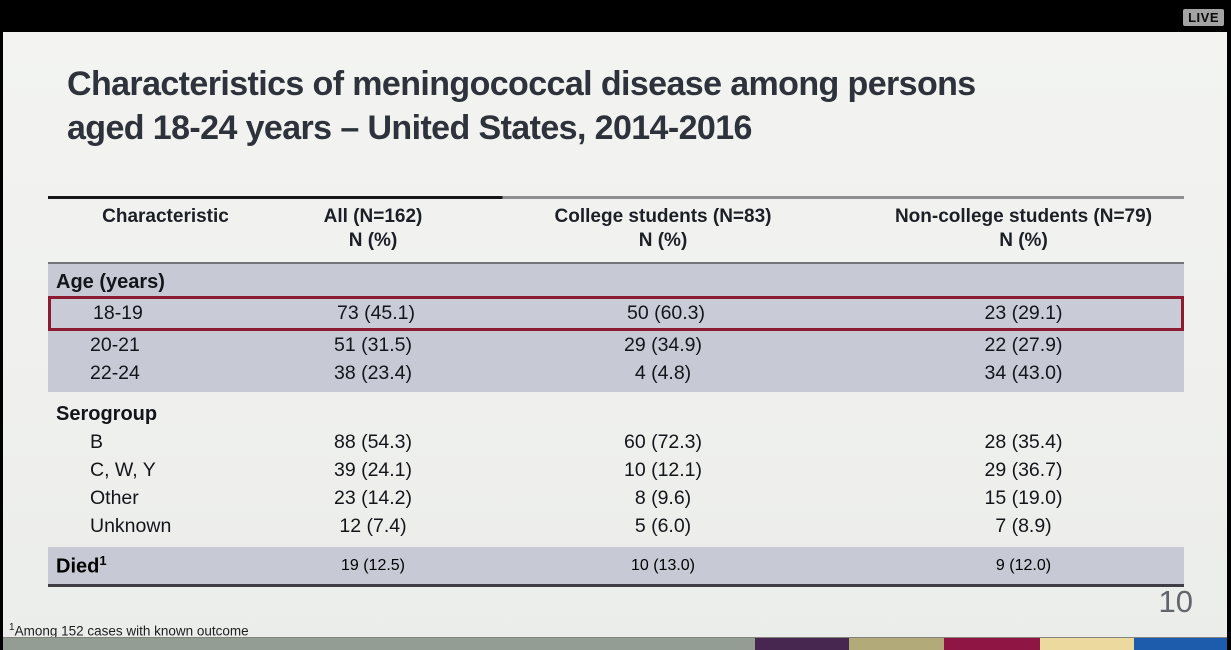  Describe the element at coordinates (616, 345) in the screenshot. I see `table-row-20-21: 20-21 51 (31.5) 29 (34.9) 22 (27.9)` at that location.